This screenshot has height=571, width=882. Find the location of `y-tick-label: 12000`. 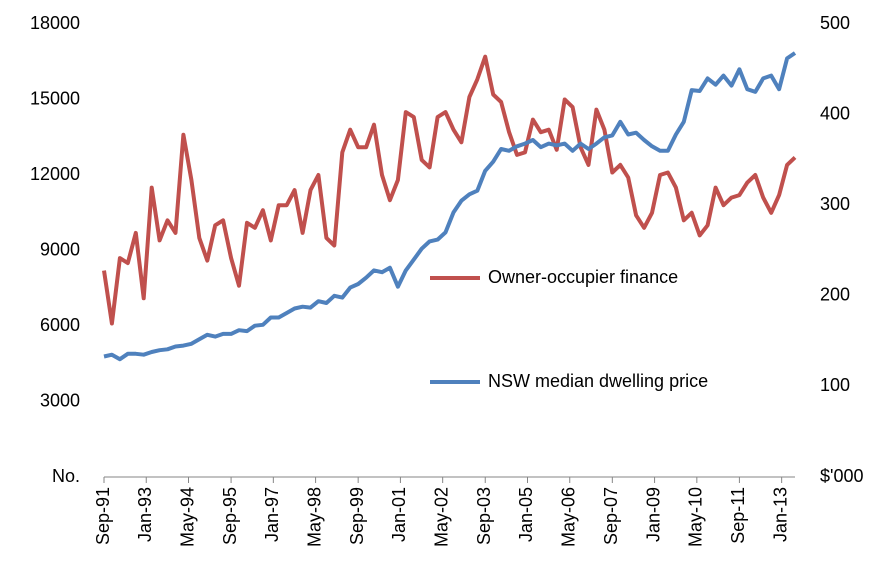

y-tick-label: 12000 is located at coordinates (55, 174).